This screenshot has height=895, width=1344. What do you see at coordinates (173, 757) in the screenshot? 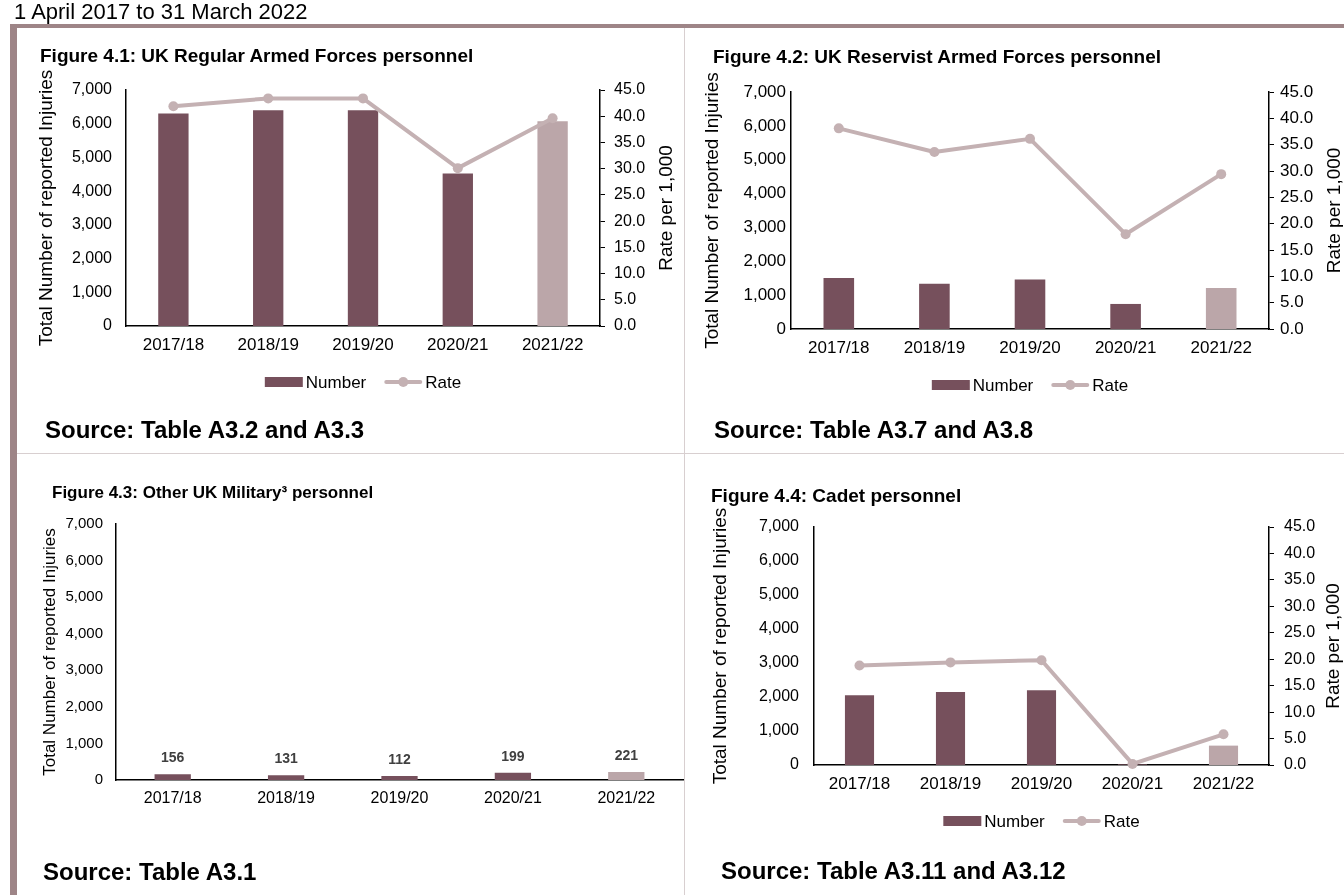
I see `data-label: 156` at bounding box center [173, 757].